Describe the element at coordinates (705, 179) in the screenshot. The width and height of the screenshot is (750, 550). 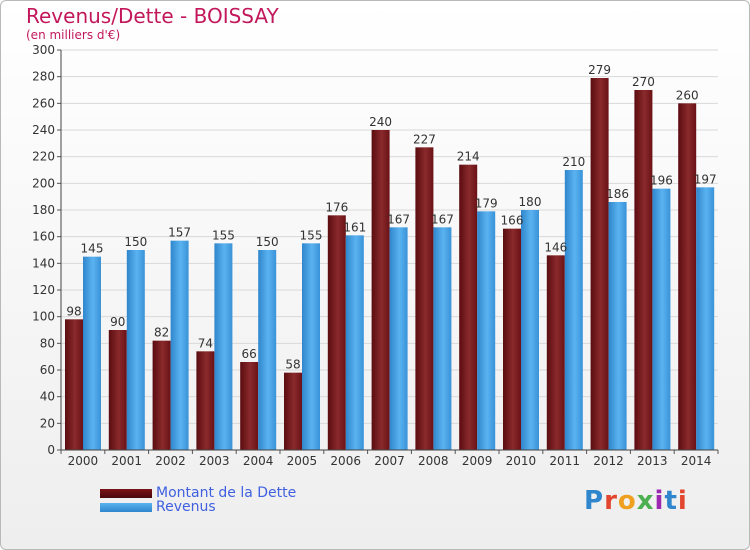
I see `bar-revenue-value-label: 197` at that location.